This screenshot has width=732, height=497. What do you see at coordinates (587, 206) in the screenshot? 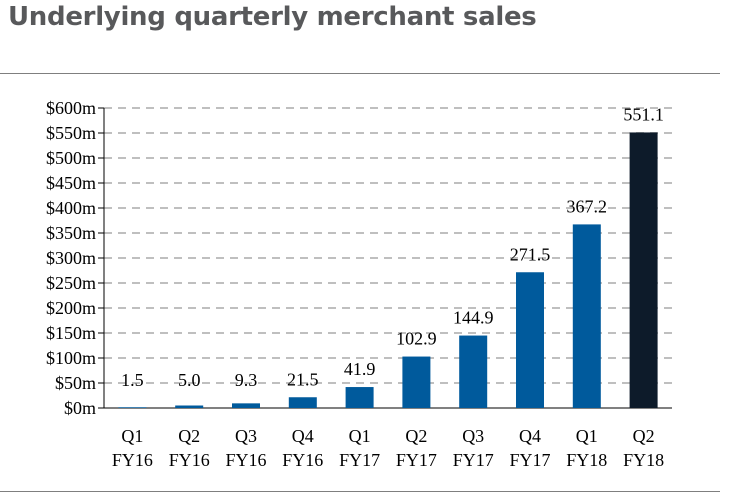
I see `data-label: 367.2` at bounding box center [587, 206].